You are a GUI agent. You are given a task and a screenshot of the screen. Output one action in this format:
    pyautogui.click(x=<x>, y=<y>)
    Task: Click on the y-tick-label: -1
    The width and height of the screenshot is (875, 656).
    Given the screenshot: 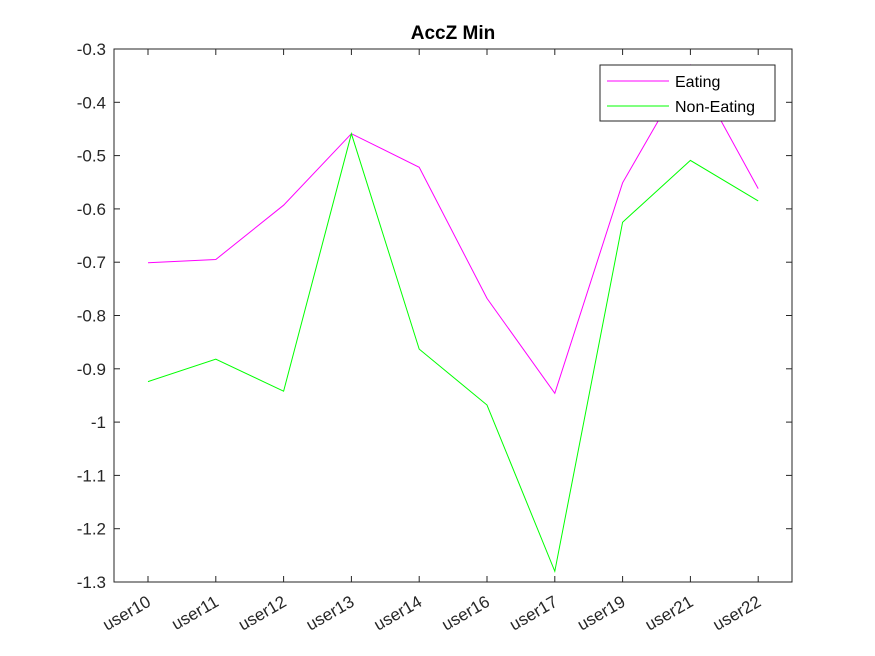 What is the action you would take?
    pyautogui.click(x=98, y=422)
    